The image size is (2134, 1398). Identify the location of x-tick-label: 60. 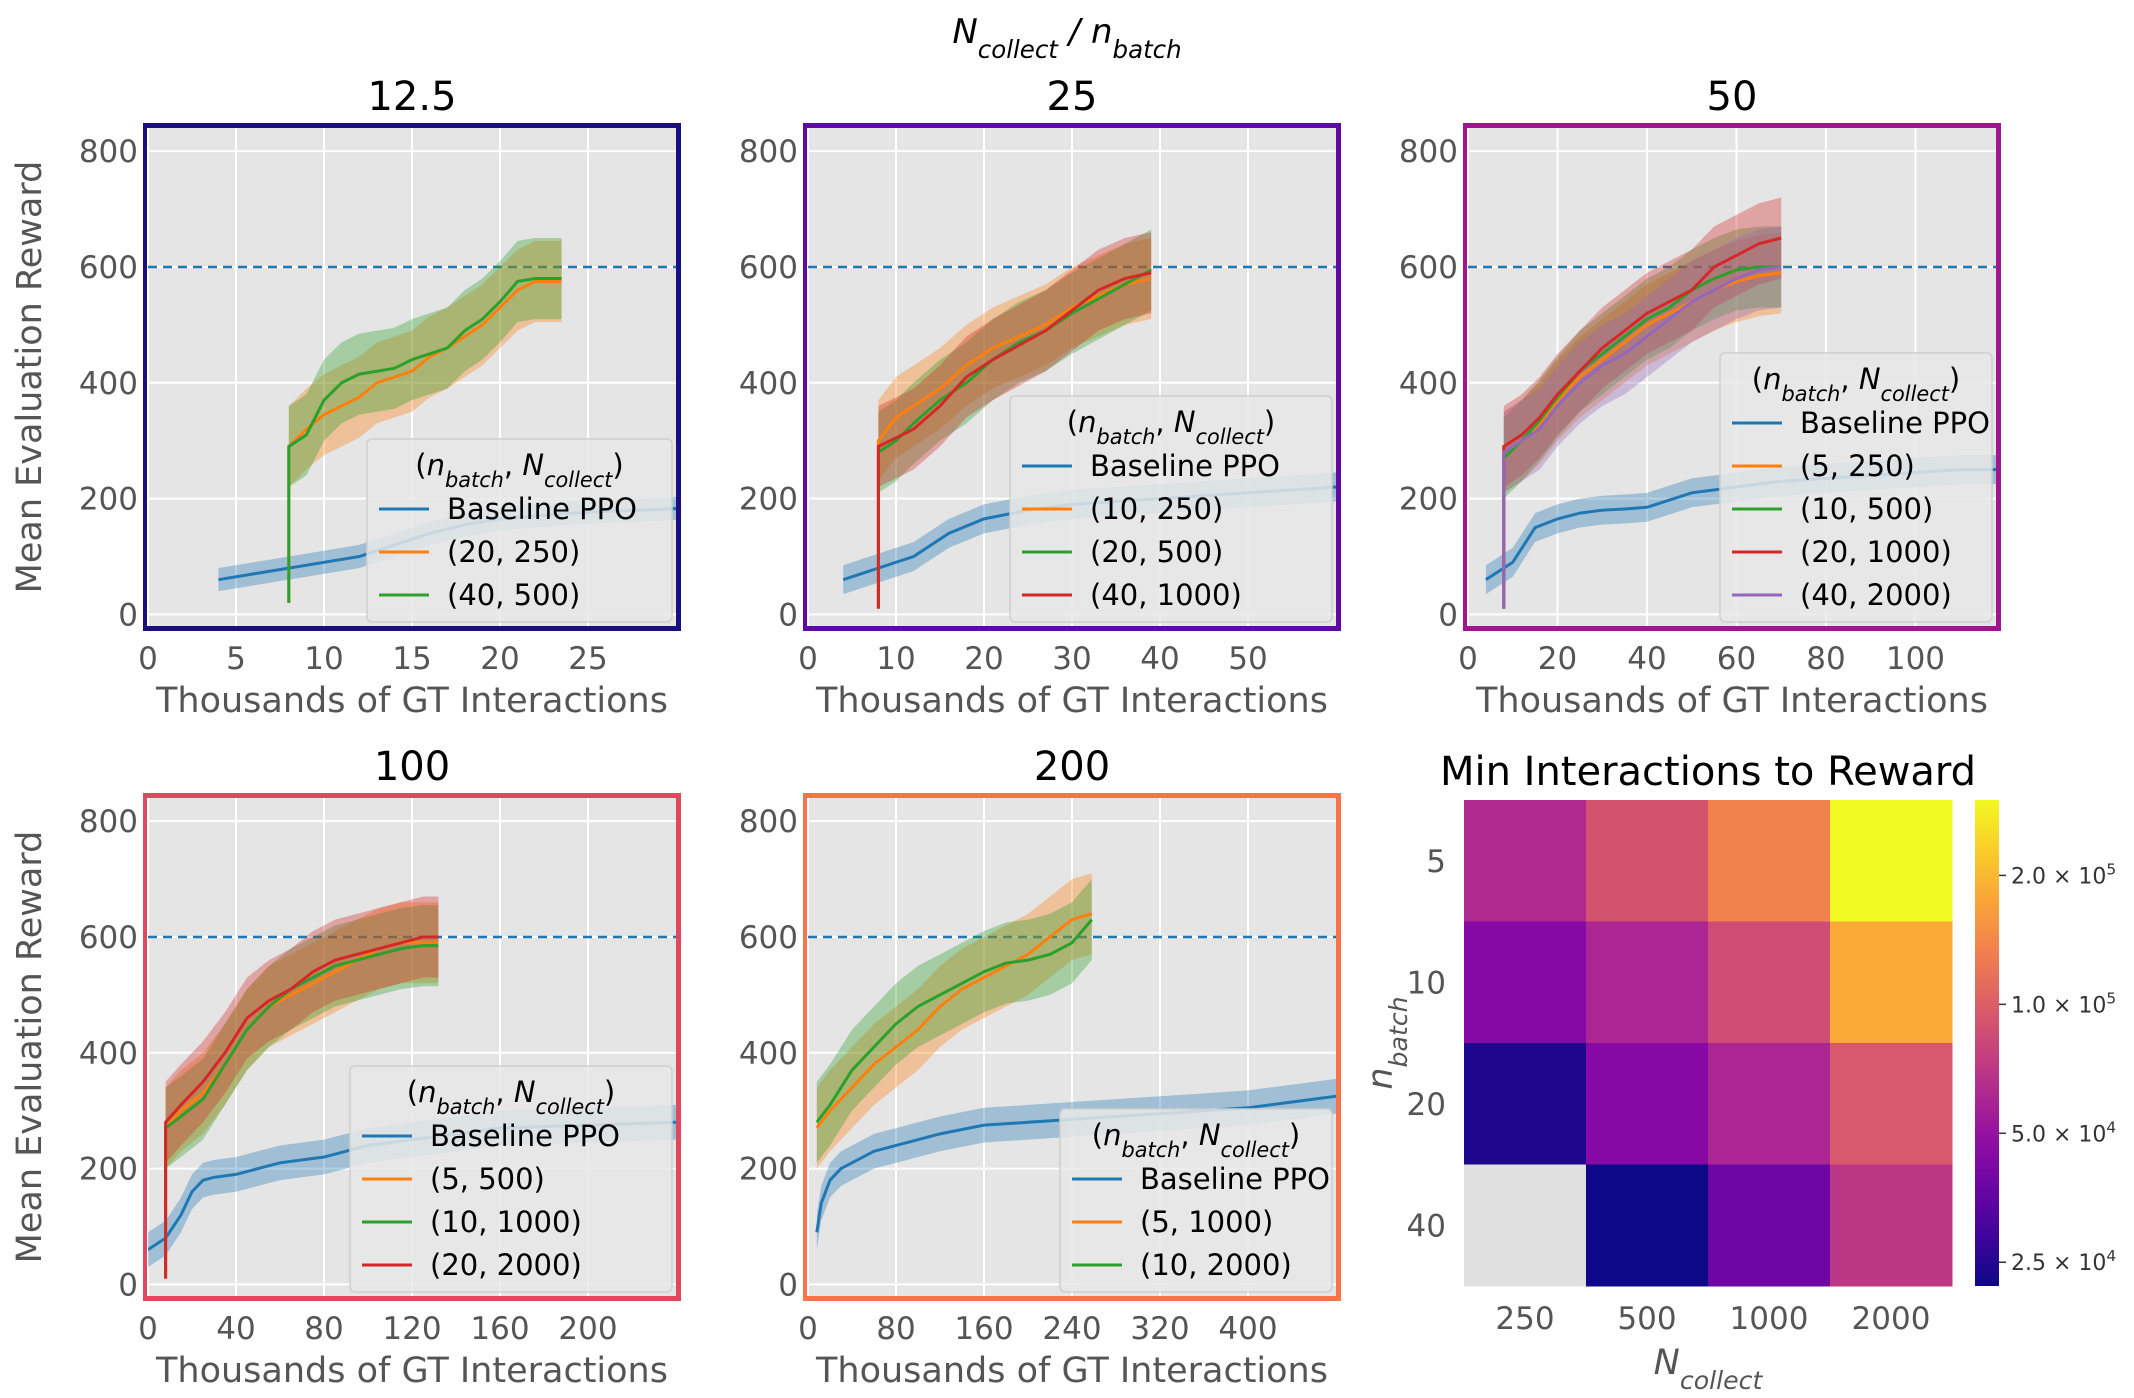
(1736, 659).